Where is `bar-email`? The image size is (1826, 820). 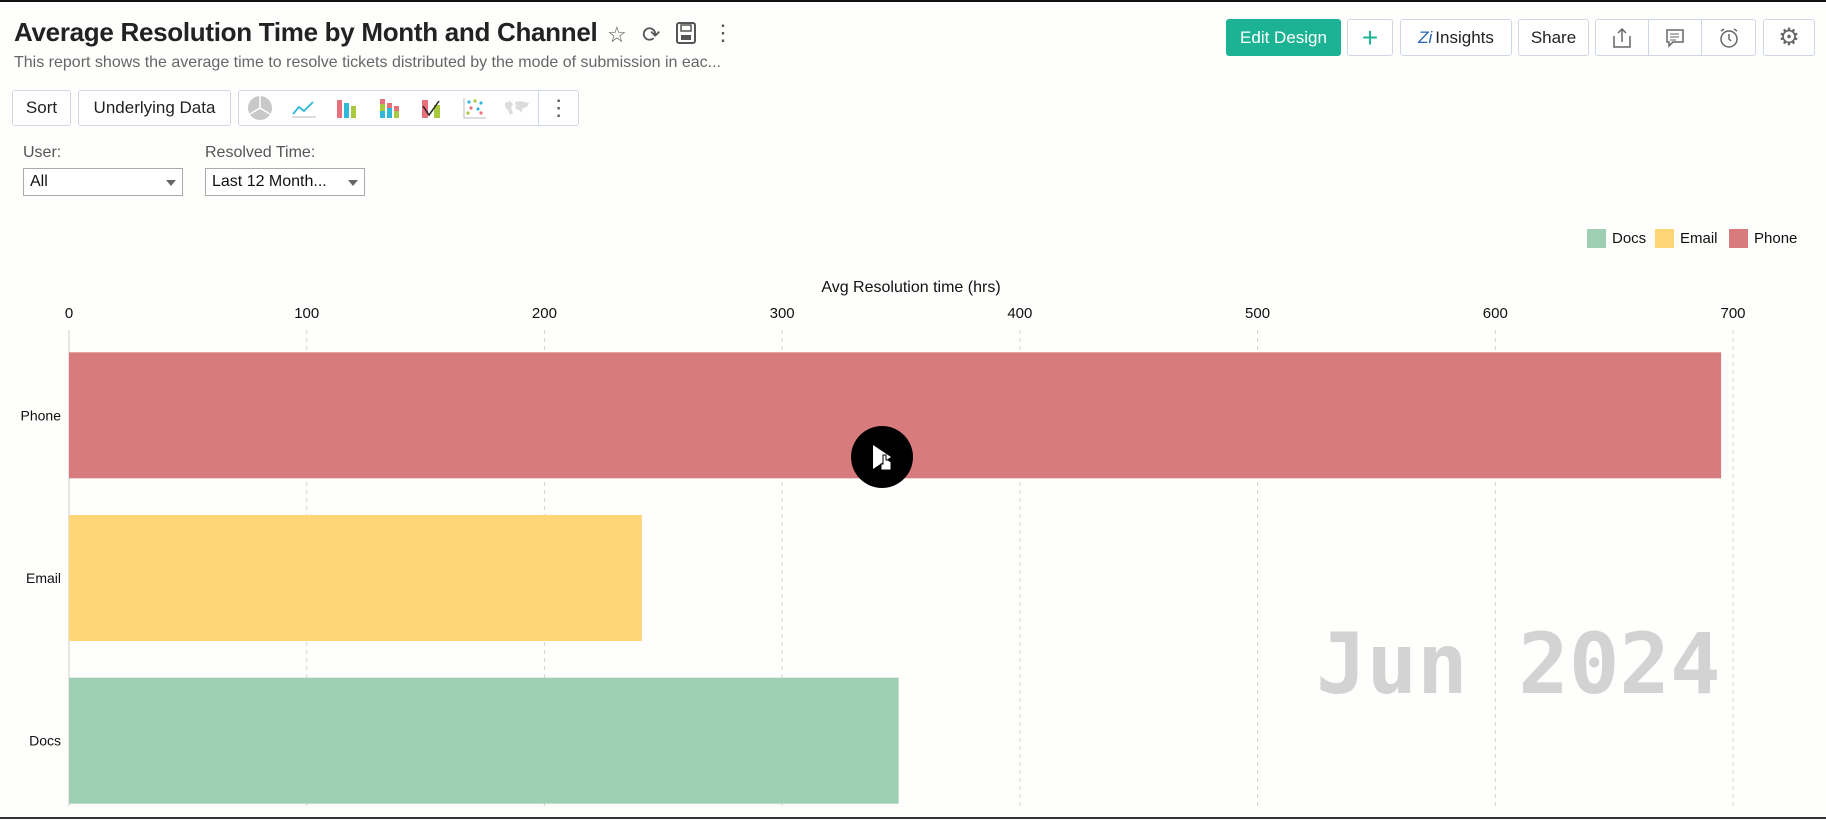 bar-email is located at coordinates (355, 578).